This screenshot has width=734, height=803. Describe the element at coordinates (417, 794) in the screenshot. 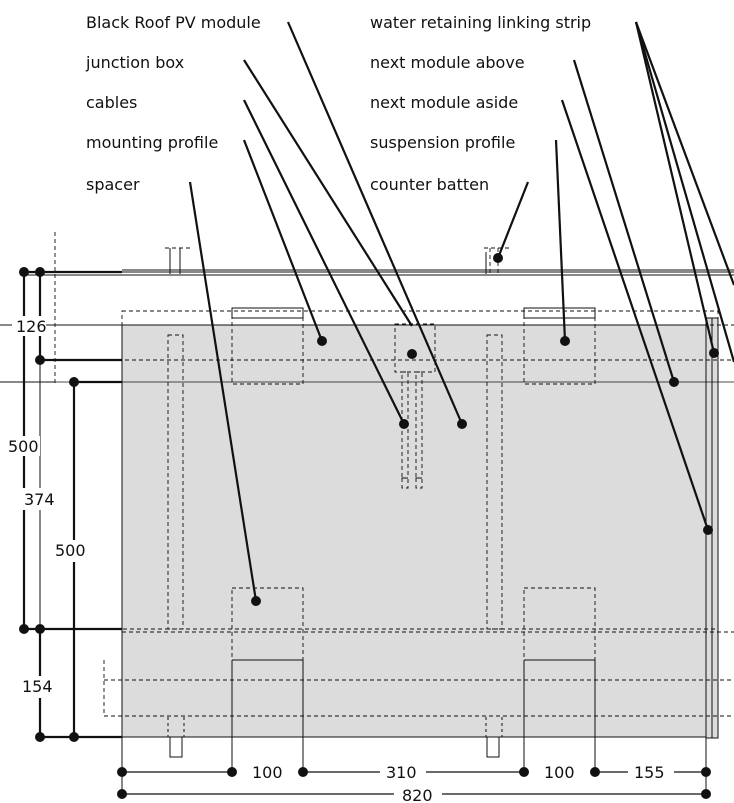

I see `dim-820: 820` at that location.